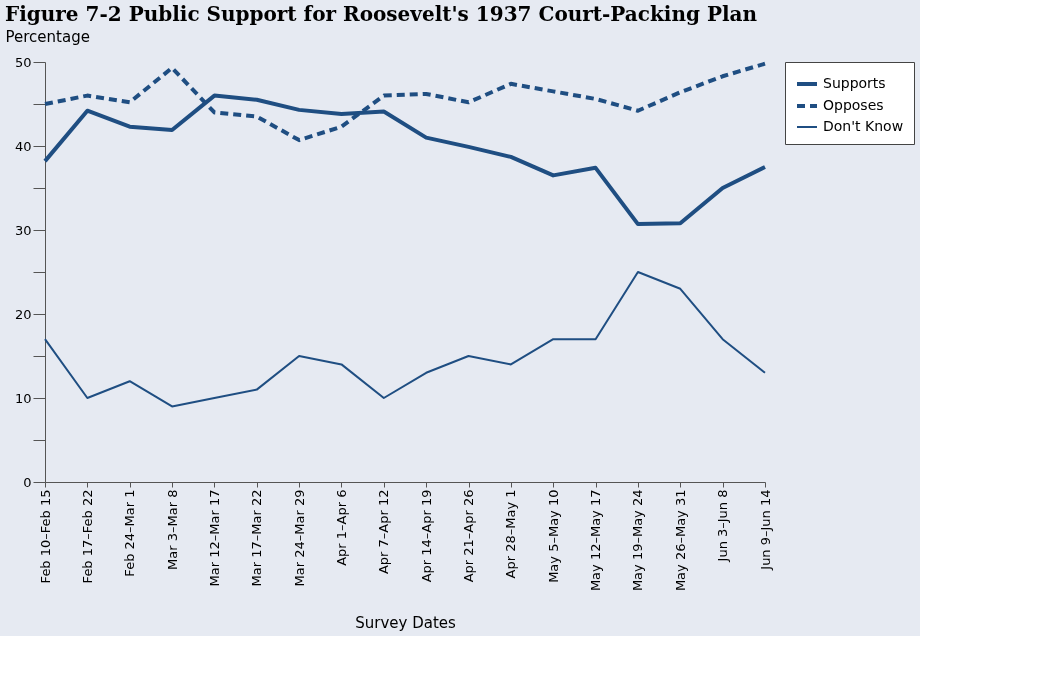  I want to click on x-tick-label: Apr 28–May 1, so click(511, 534).